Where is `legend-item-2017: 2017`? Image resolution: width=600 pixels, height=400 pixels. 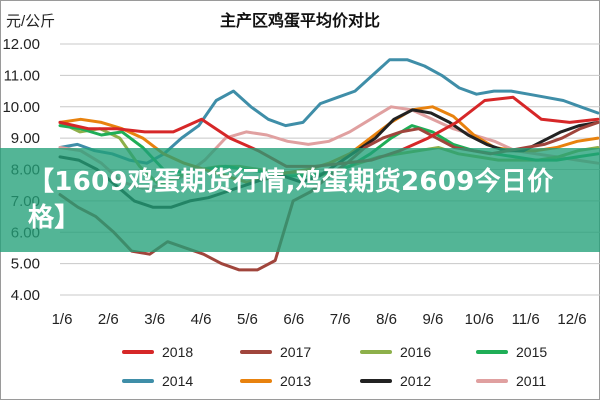
legend-item-2017: 2017 is located at coordinates (275, 352).